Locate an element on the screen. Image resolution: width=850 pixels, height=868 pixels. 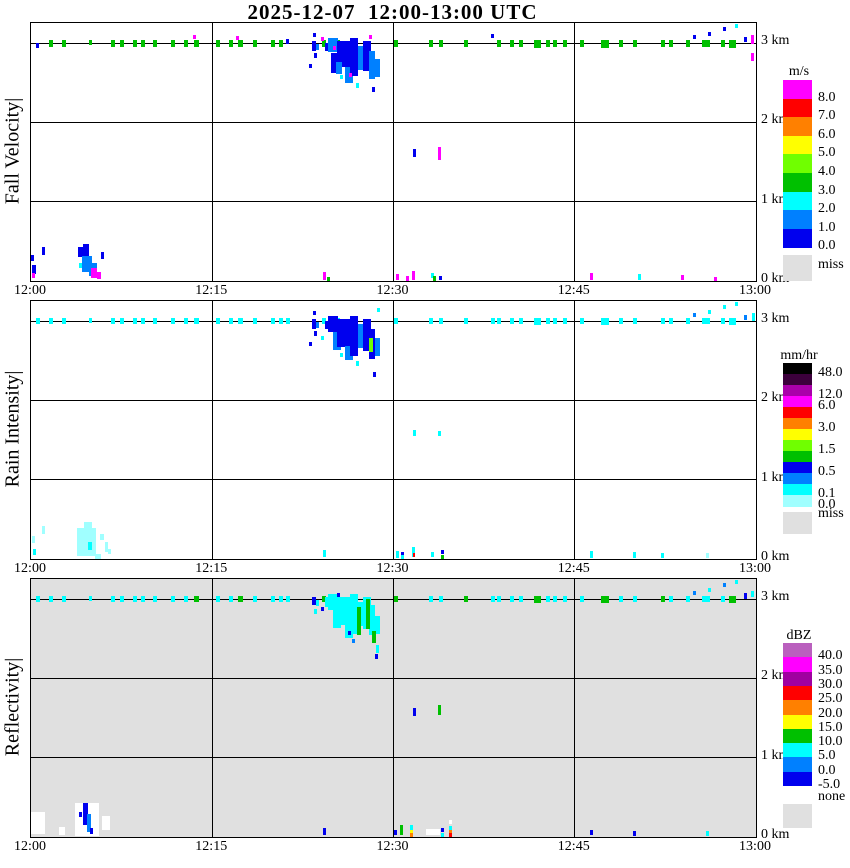
y-axis-title: Reflectivity| is located at coordinates (12, 707).